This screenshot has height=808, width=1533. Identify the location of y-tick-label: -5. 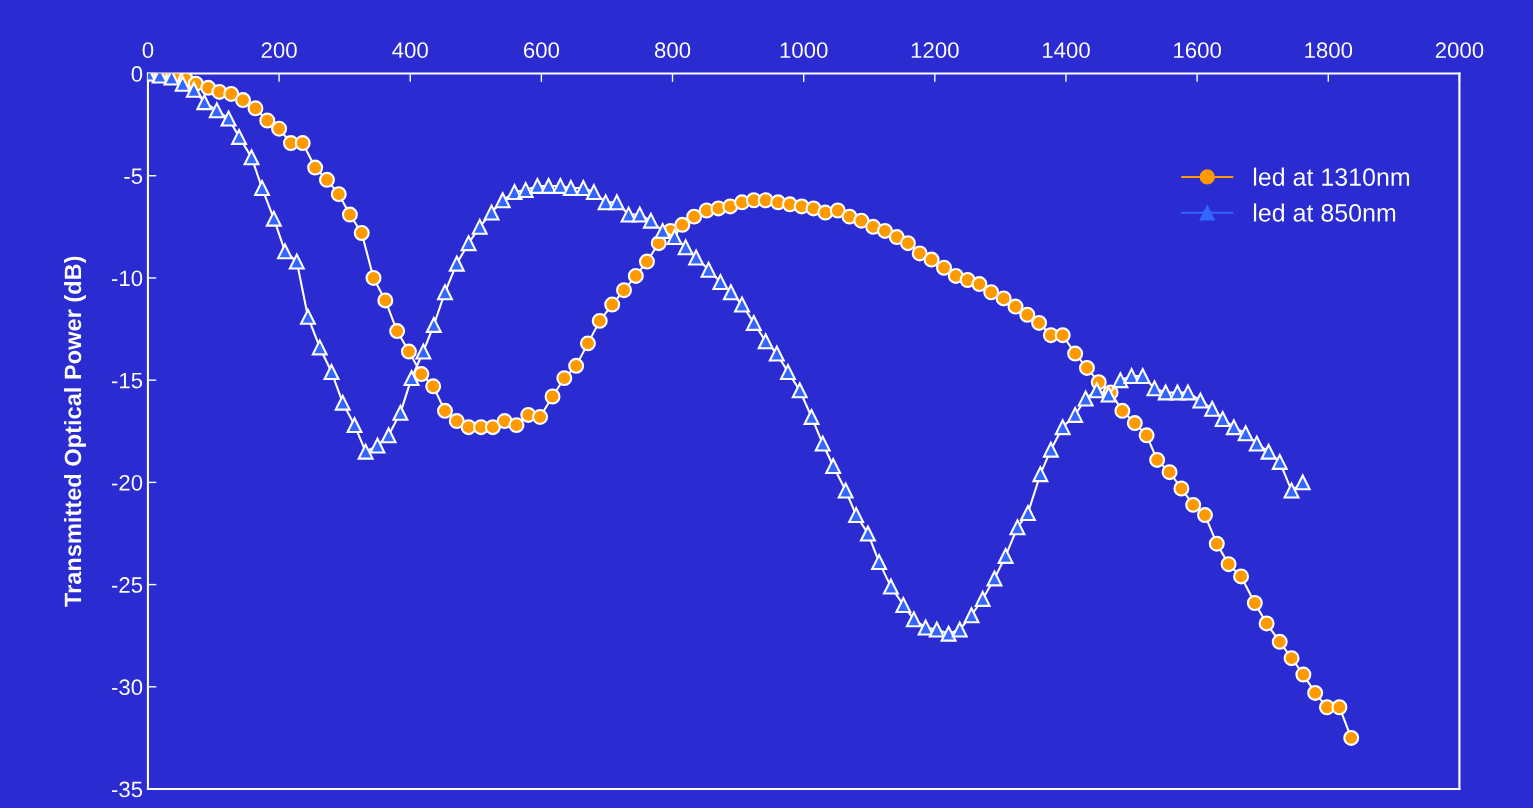
(133, 176).